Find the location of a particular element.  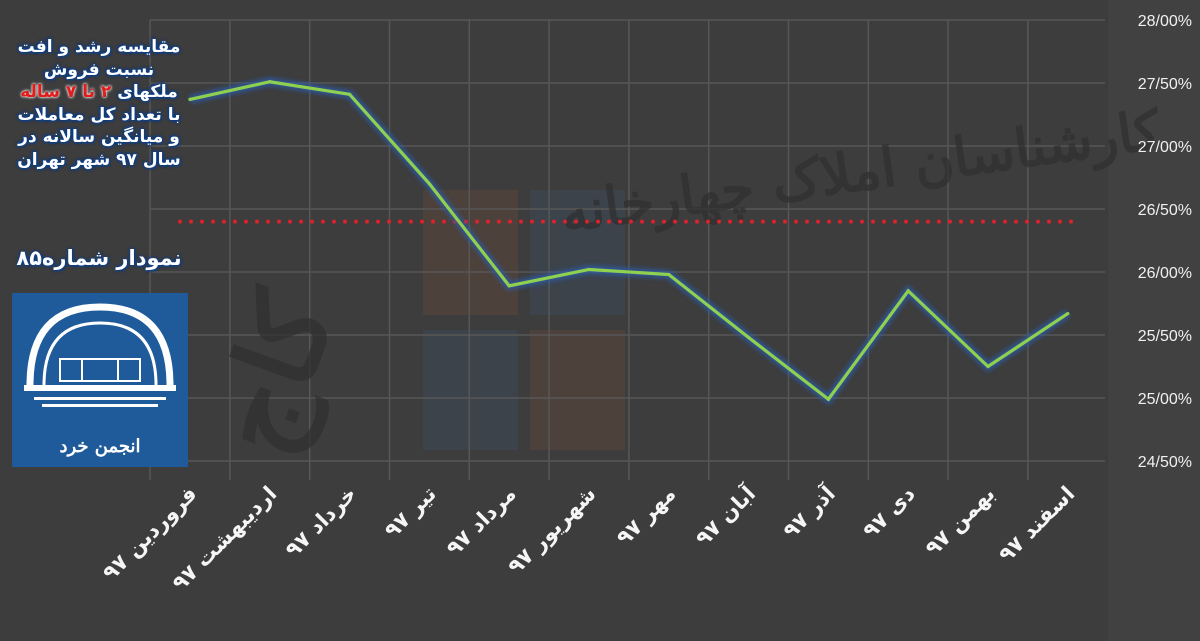

title-line: با تعداد کل معاملات is located at coordinates (99, 114).